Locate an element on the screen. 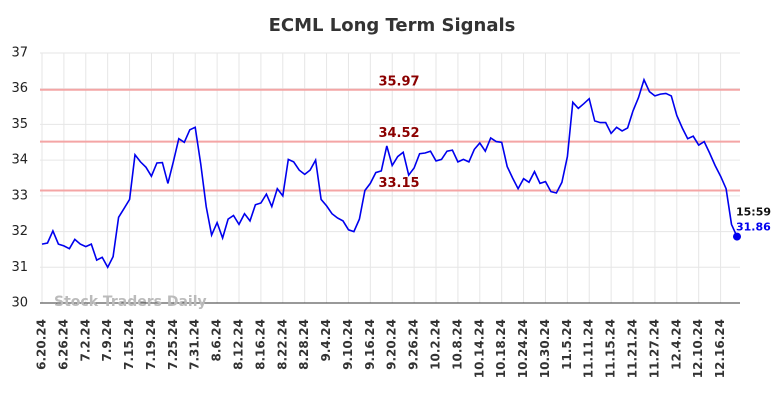 Image resolution: width=784 pixels, height=398 pixels. y-tick-label: 36 is located at coordinates (19, 88).